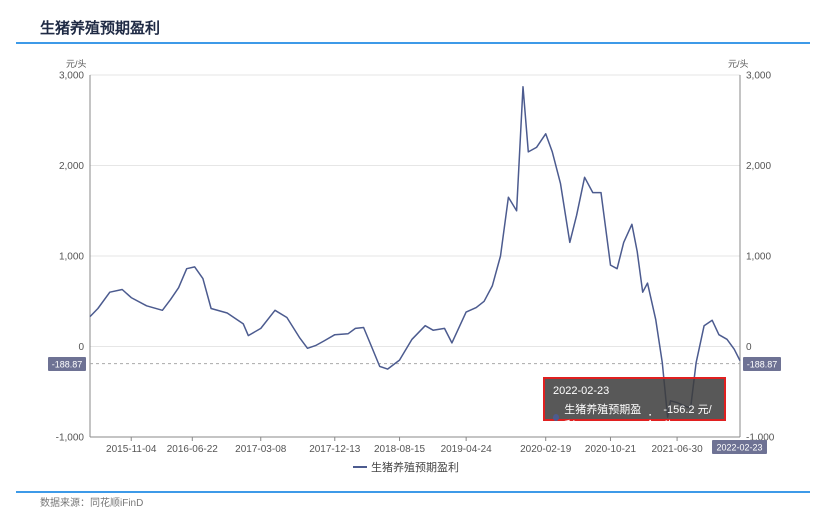  What do you see at coordinates (749, 347) in the screenshot?
I see `y-tick-label-right: 0` at bounding box center [749, 347].